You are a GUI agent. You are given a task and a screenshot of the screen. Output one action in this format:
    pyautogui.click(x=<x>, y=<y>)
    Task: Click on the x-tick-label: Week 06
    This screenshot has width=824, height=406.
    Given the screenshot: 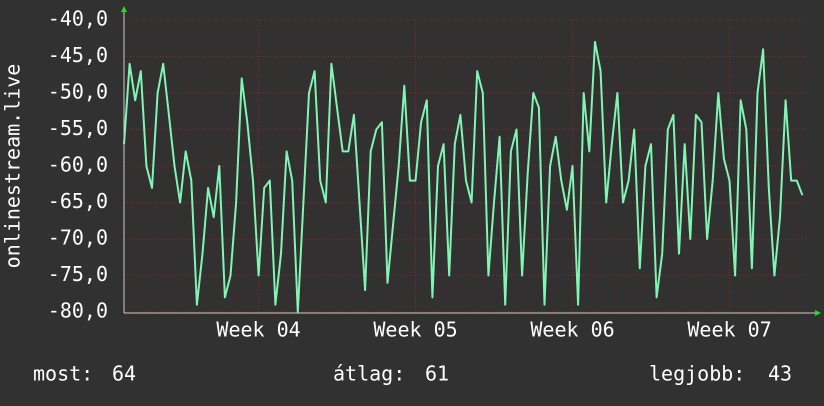 What is the action you would take?
    pyautogui.click(x=572, y=330)
    